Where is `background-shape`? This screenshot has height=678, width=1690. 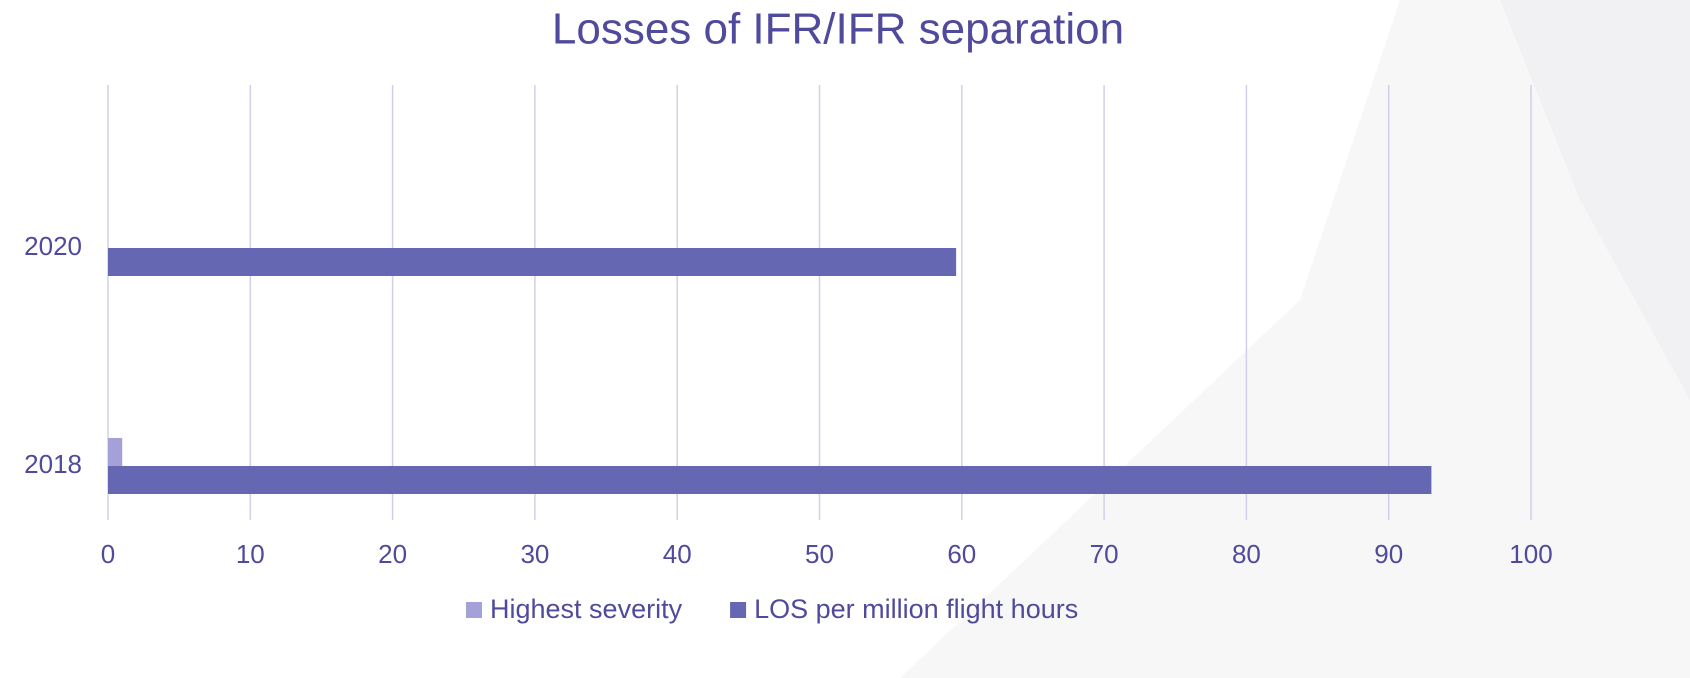 background-shape is located at coordinates (1595, 200).